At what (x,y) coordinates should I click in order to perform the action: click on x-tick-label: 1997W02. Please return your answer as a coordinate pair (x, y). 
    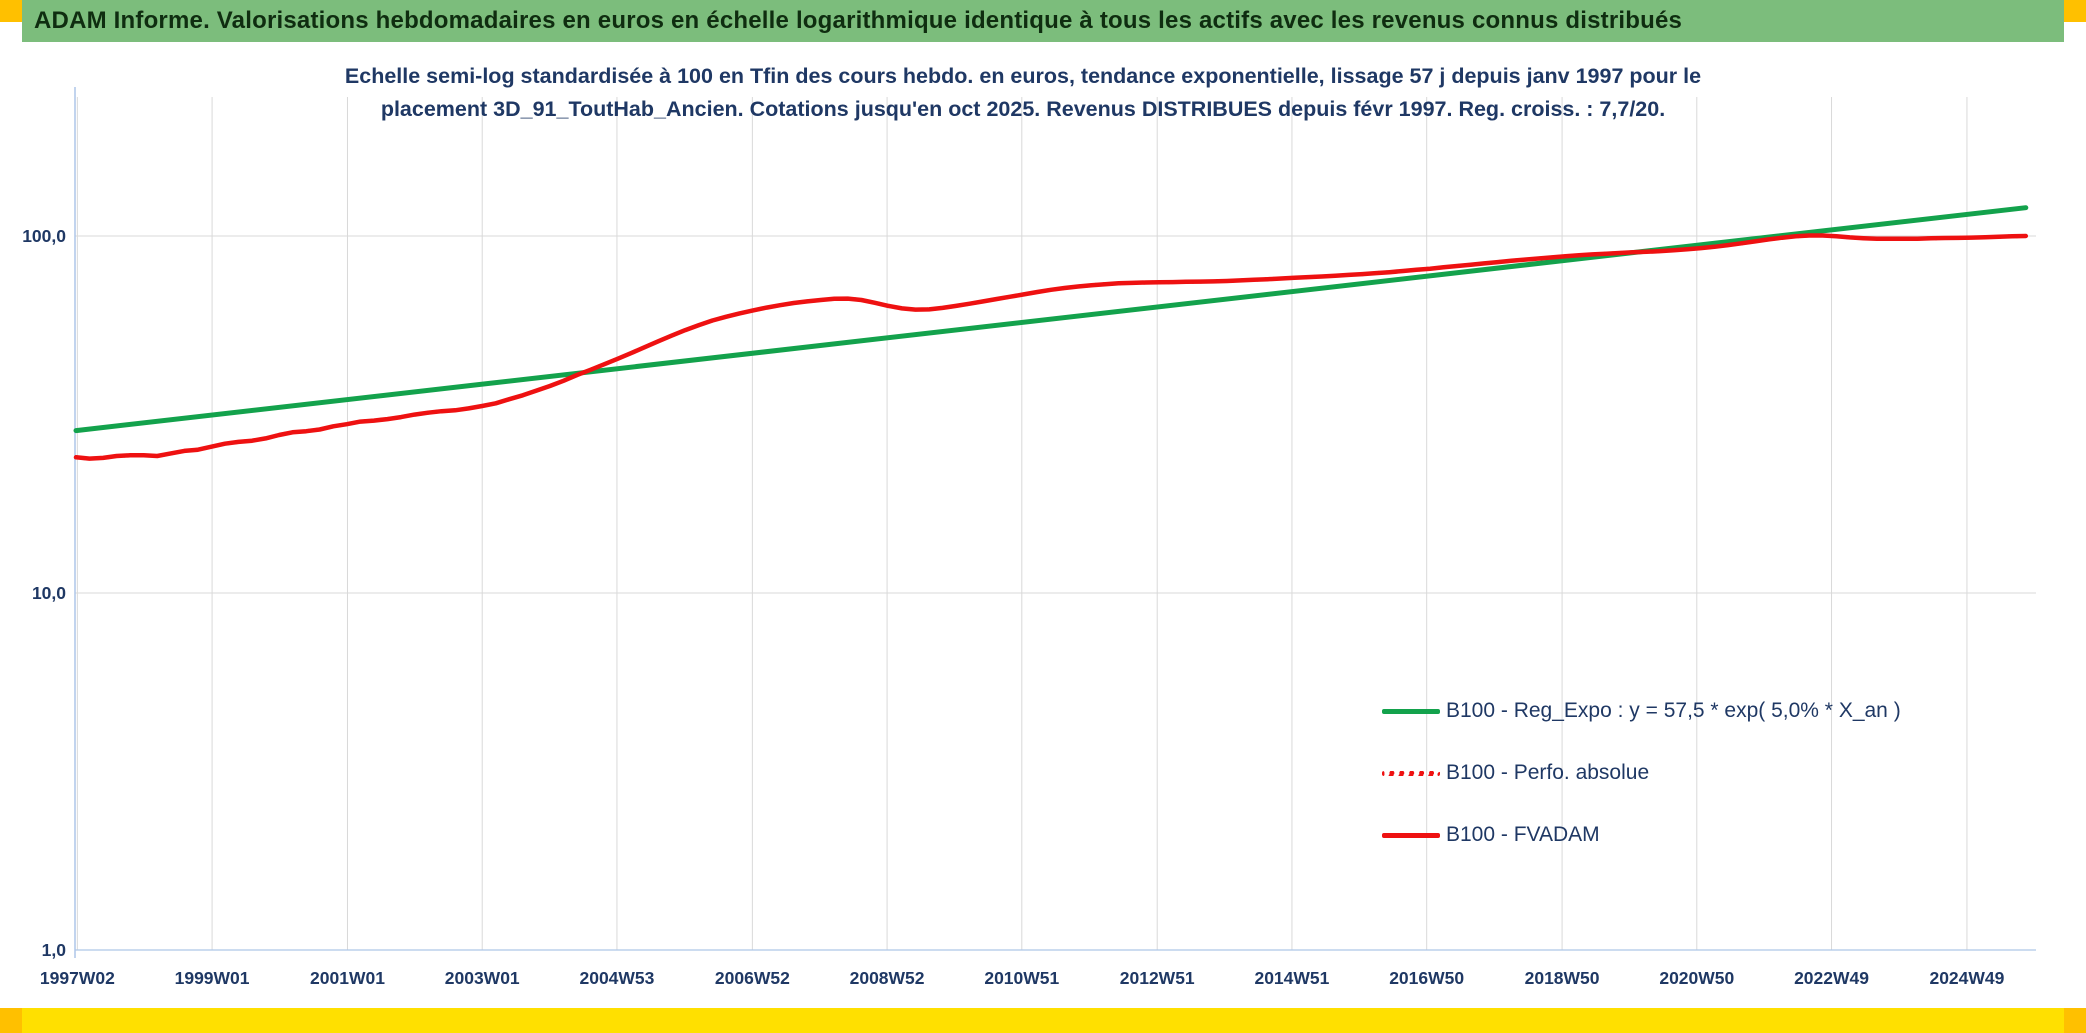
    Looking at the image, I should click on (77, 978).